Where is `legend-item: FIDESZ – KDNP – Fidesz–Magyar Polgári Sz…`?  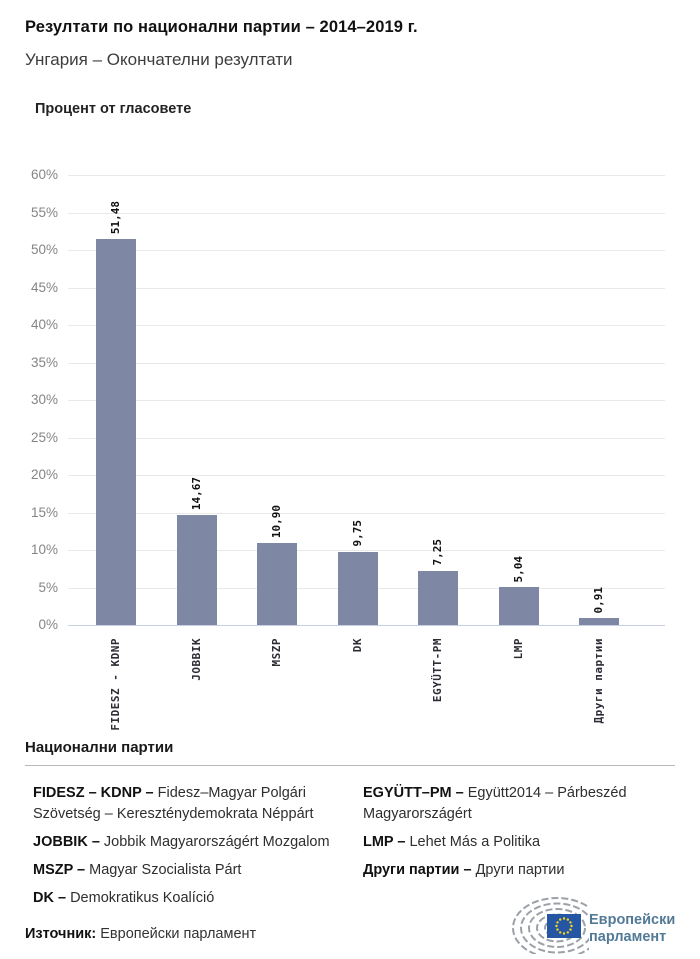 legend-item: FIDESZ – KDNP – Fidesz–Magyar Polgári Sz… is located at coordinates (189, 804).